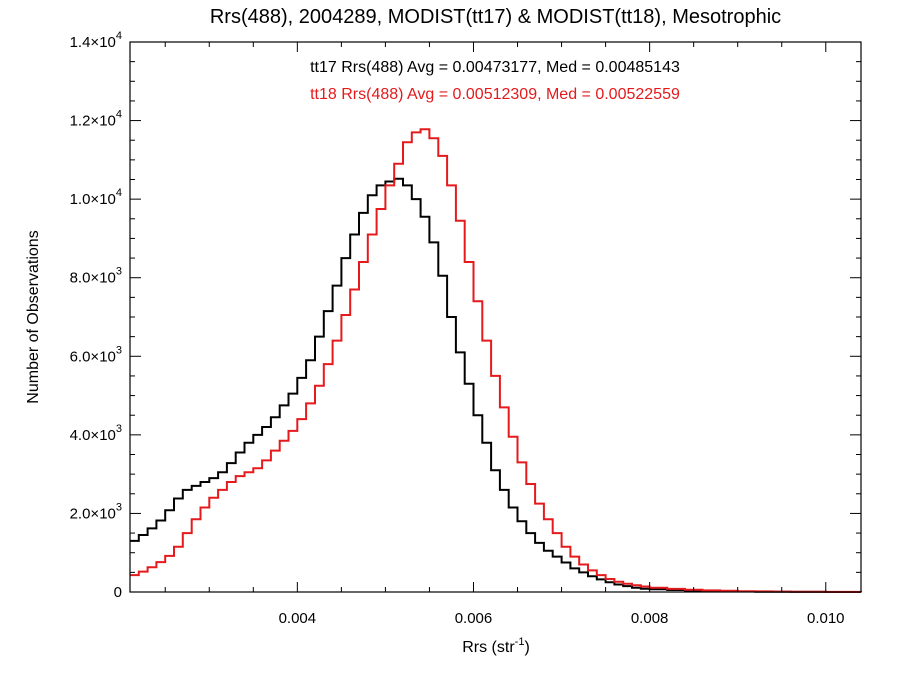 The image size is (900, 675). Describe the element at coordinates (96, 433) in the screenshot. I see `y-tick-label-2: 4.0×10³` at that location.